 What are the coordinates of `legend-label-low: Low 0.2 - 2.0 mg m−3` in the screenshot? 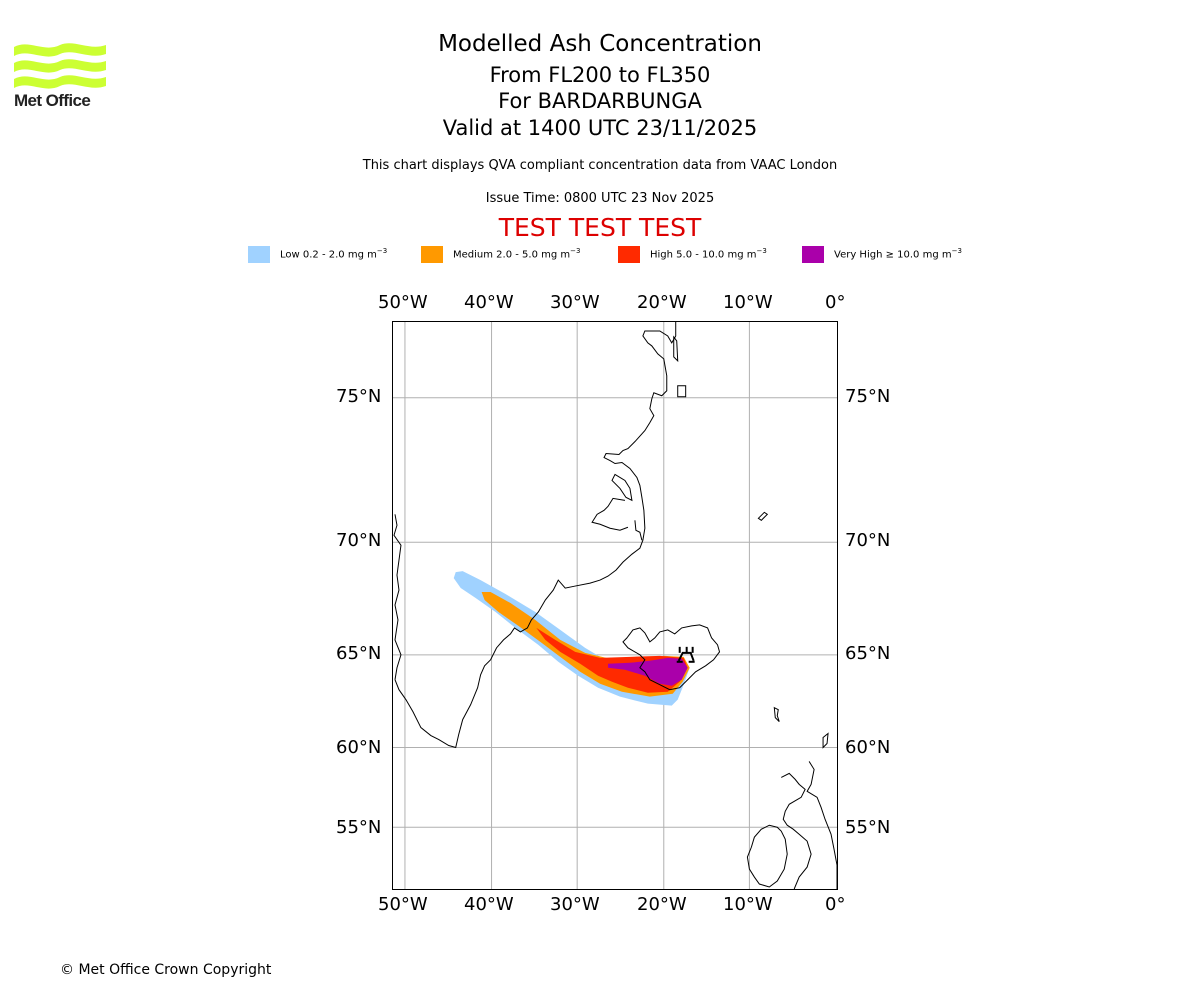 It's located at (334, 254).